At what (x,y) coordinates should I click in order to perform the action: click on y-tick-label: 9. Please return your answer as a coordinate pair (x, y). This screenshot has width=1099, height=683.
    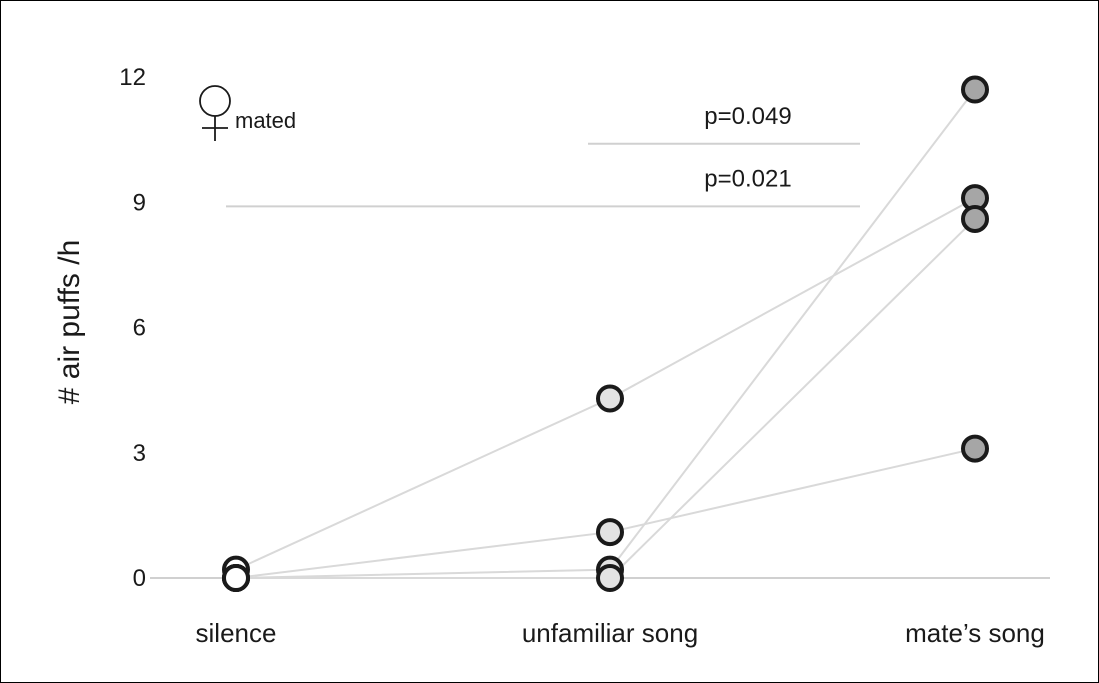
    Looking at the image, I should click on (139, 202).